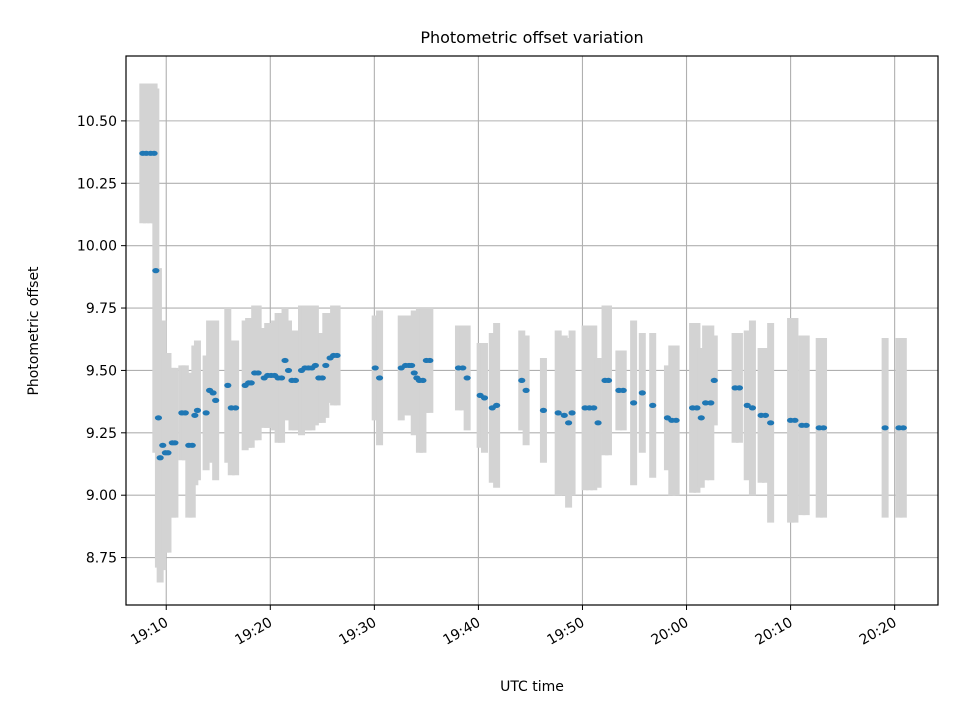 This screenshot has height=720, width=960. I want to click on y-axis-label: Photometric offset, so click(34, 331).